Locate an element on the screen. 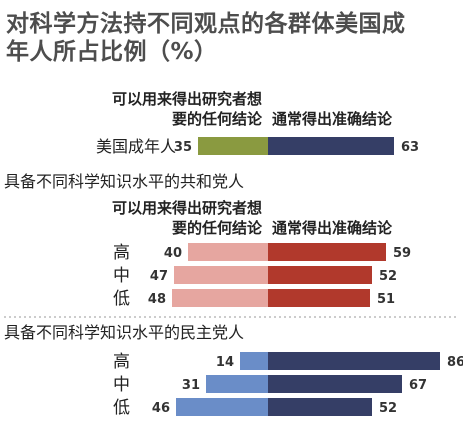  value-label-any-1-2: 48 is located at coordinates (157, 299).